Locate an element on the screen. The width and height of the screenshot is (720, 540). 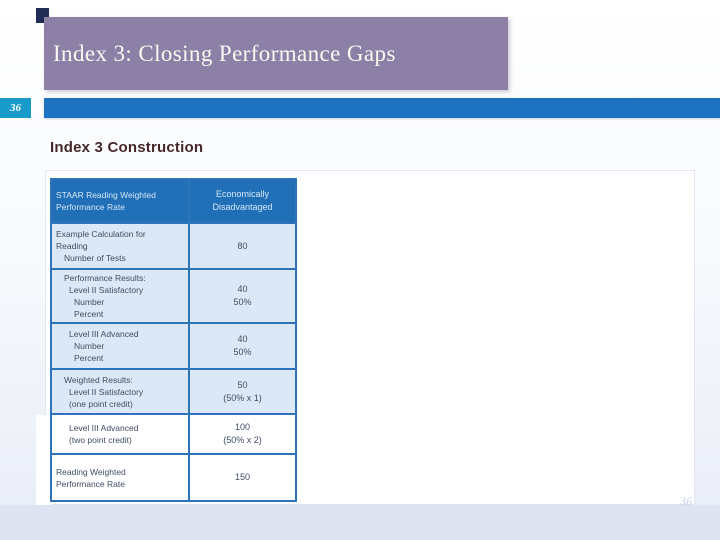
row-value-cell: 100 (50% x 2) is located at coordinates (242, 434).